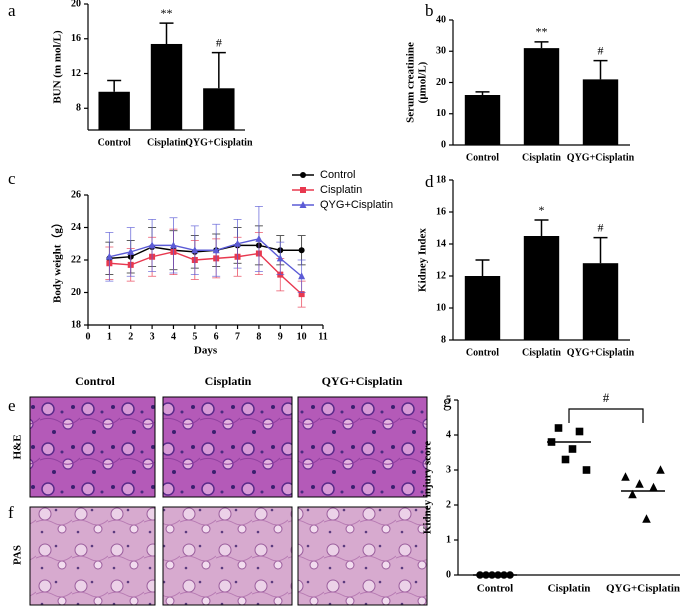 Image resolution: width=685 pixels, height=608 pixels. What do you see at coordinates (280, 336) in the screenshot?
I see `x-tick-label: 9` at bounding box center [280, 336].